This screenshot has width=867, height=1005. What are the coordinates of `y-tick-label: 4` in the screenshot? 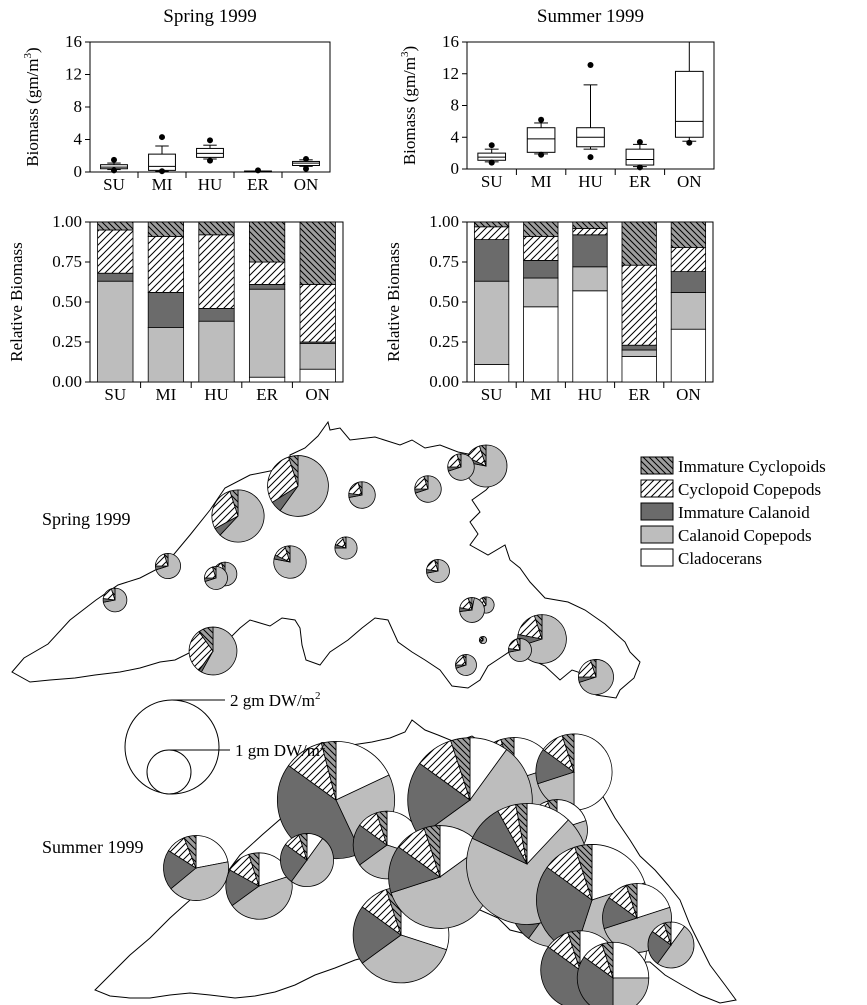 It's located at (455, 136).